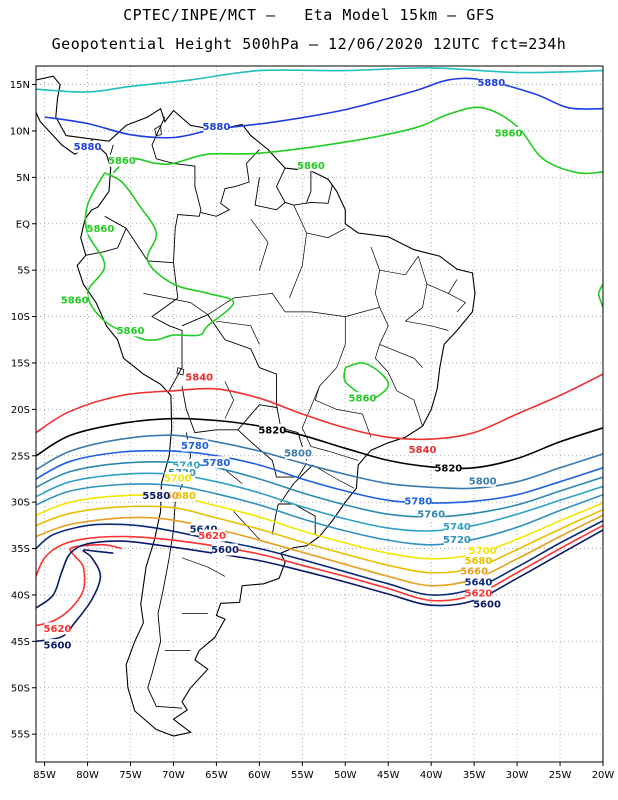  What do you see at coordinates (20, 410) in the screenshot?
I see `lat-tick-label: 20S` at bounding box center [20, 410].